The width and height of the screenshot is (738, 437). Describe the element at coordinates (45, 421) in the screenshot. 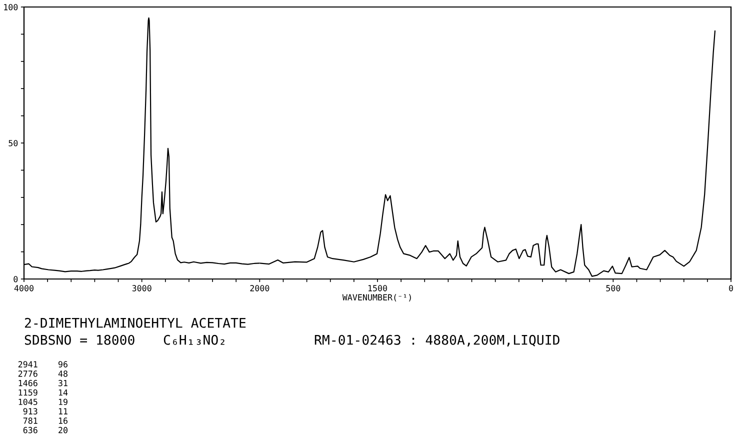

I see `text: 781 16` at that location.